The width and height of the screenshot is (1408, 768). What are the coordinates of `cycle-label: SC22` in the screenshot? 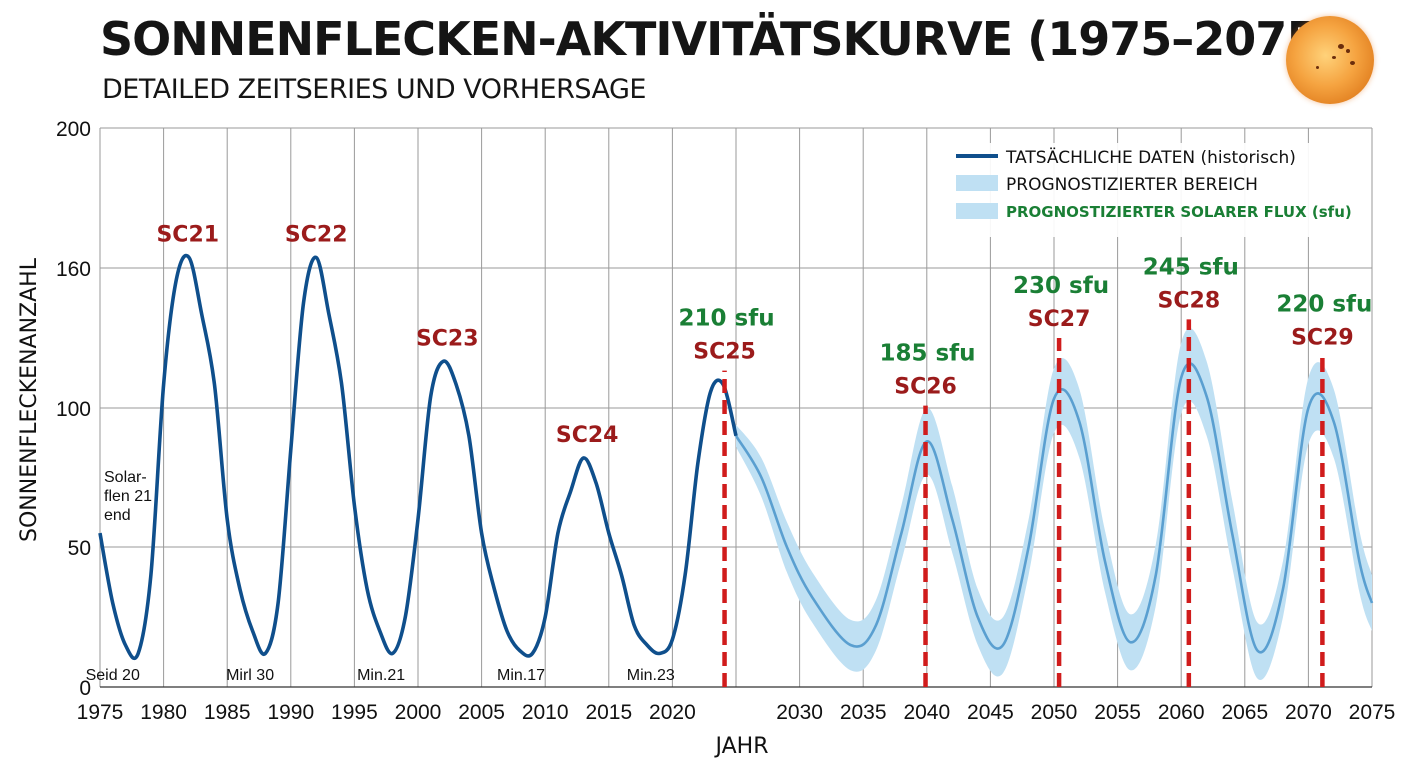 It's located at (316, 235).